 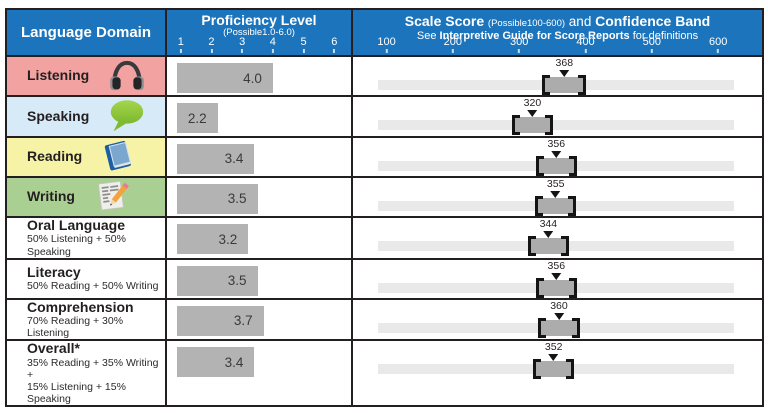 What do you see at coordinates (652, 45) in the screenshot?
I see `axis-tick-500: 500` at bounding box center [652, 45].